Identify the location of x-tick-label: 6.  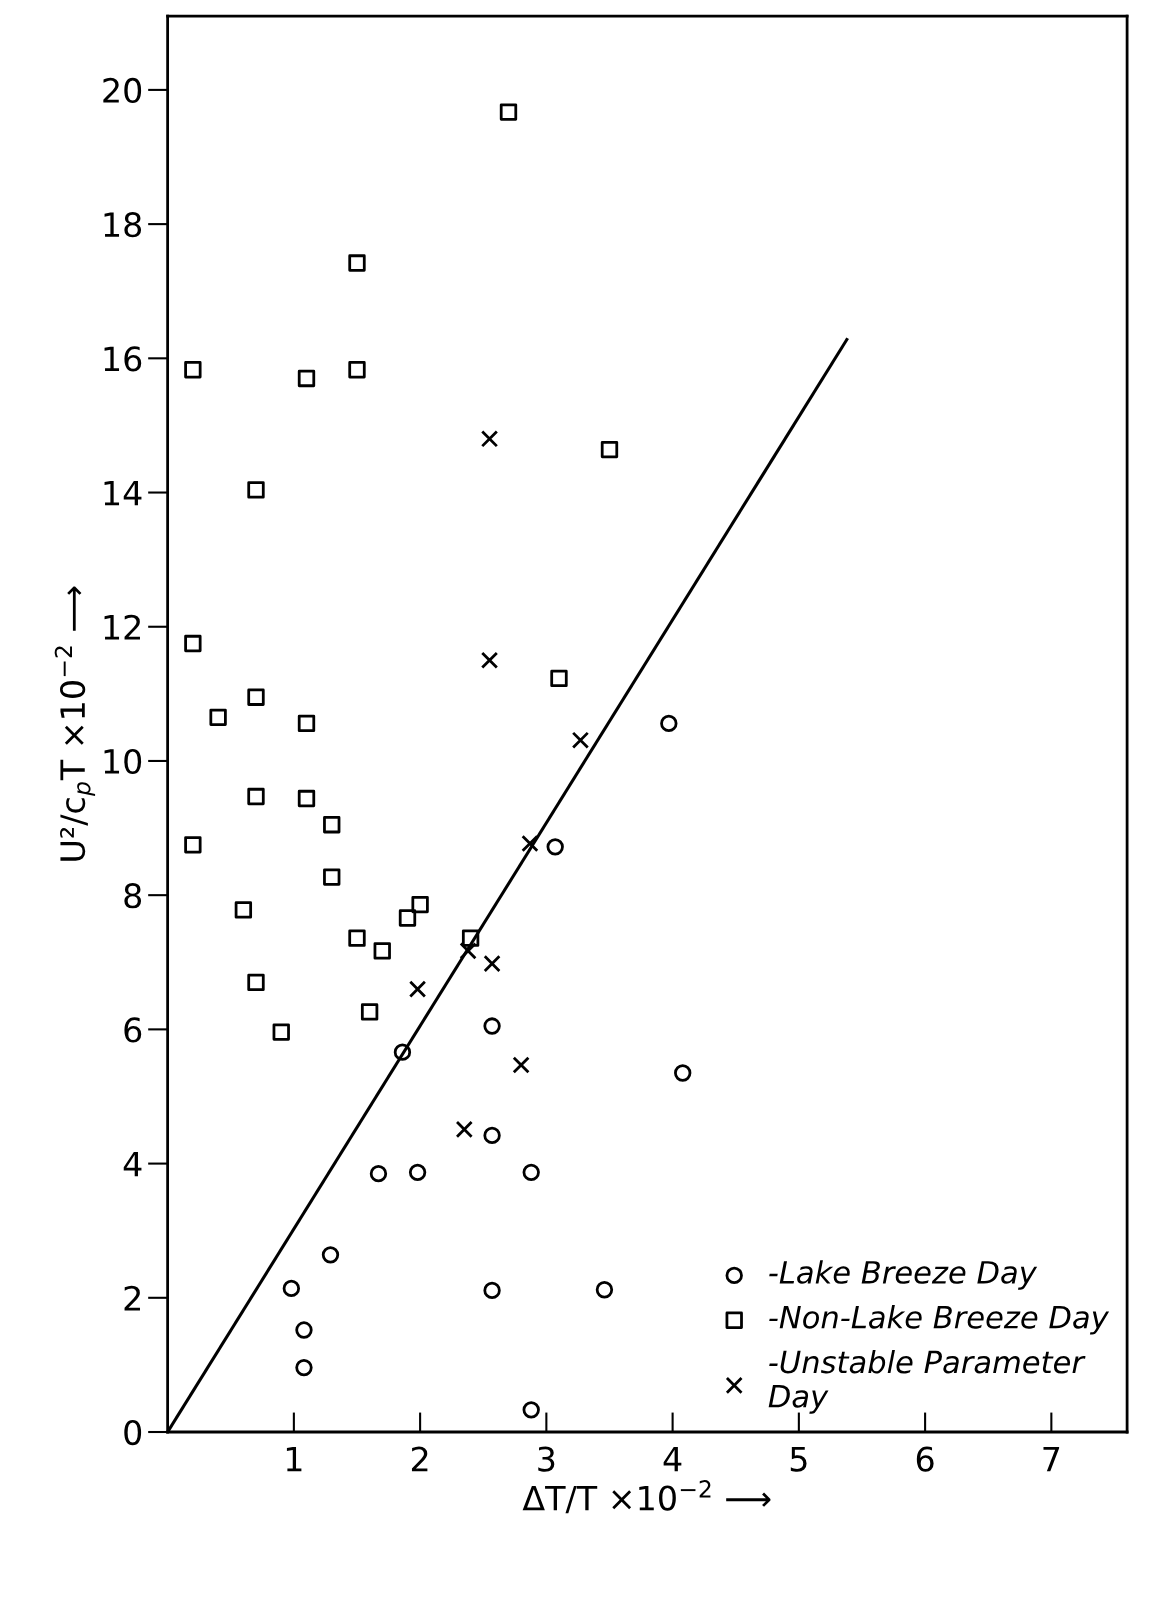
(925, 1459).